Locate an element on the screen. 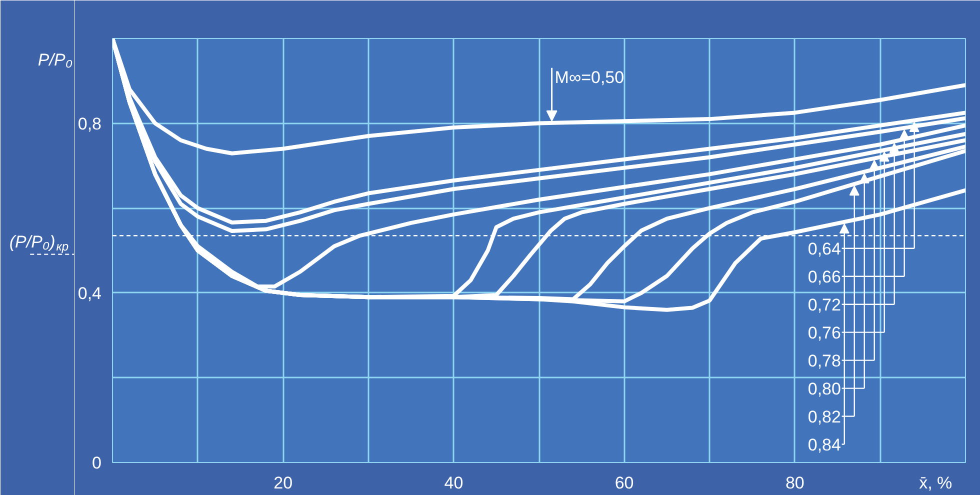 This screenshot has height=495, width=980. legend-label: 0,76 is located at coordinates (824, 332).